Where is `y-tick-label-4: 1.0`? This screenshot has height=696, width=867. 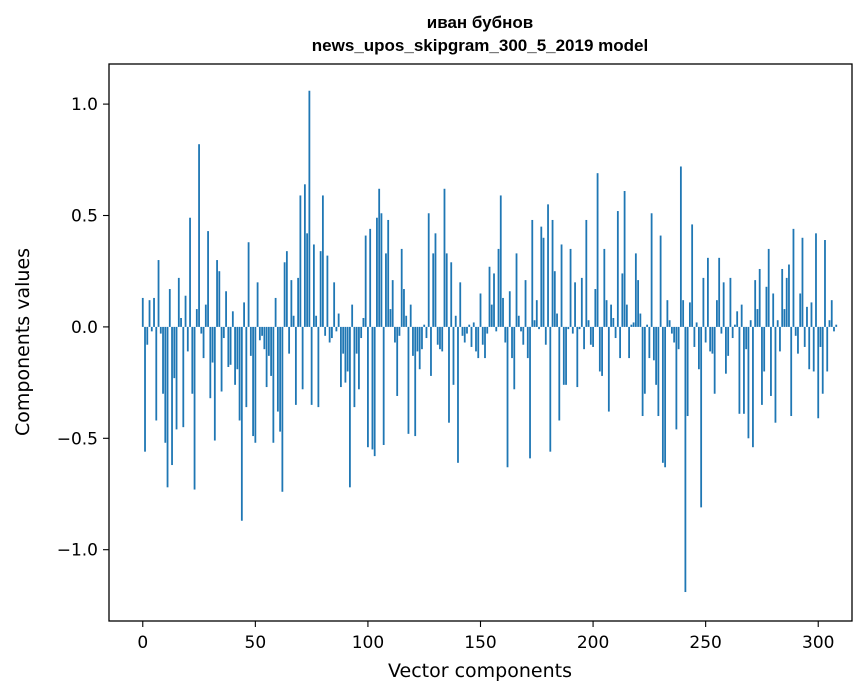 y-tick-label-4: 1.0 is located at coordinates (84, 105).